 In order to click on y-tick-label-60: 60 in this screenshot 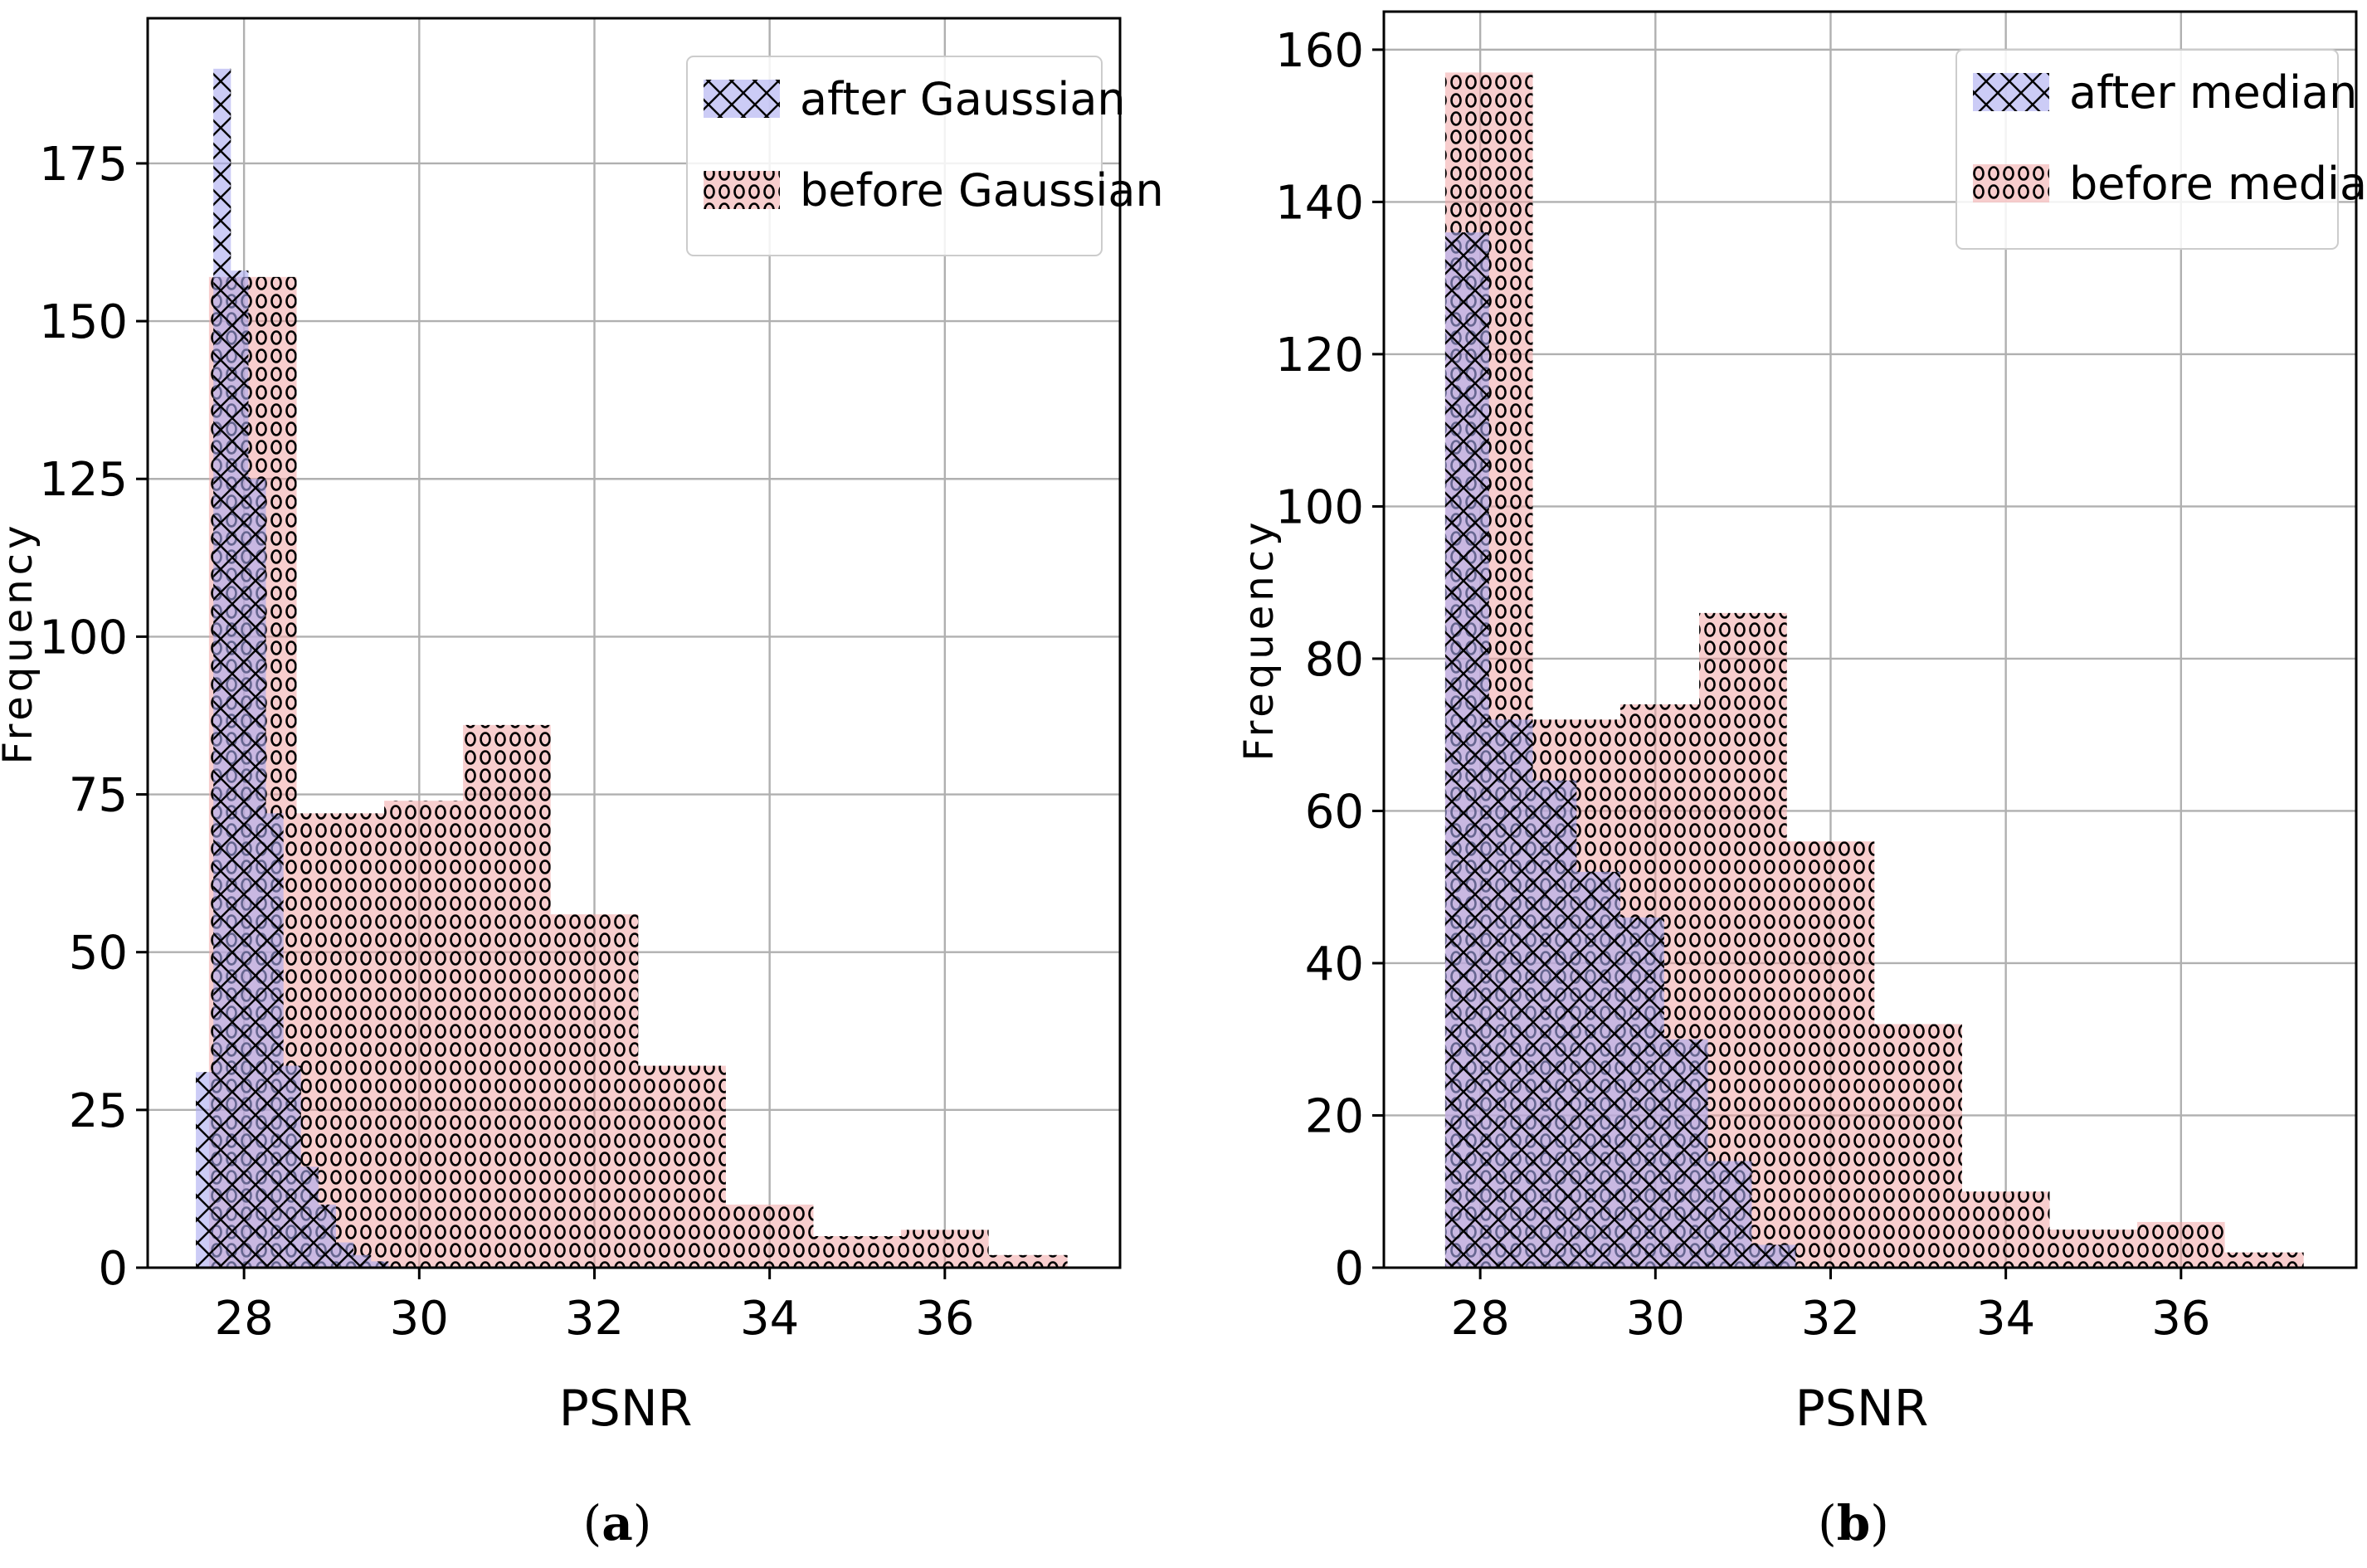, I will do `click(1334, 812)`.